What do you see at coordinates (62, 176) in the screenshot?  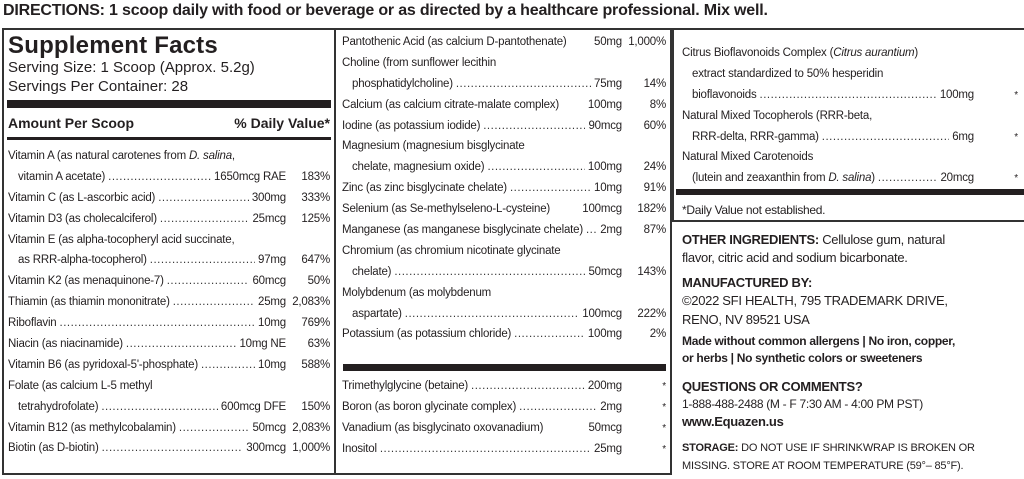 I see `nutrient-name: vitamin A acetate)` at bounding box center [62, 176].